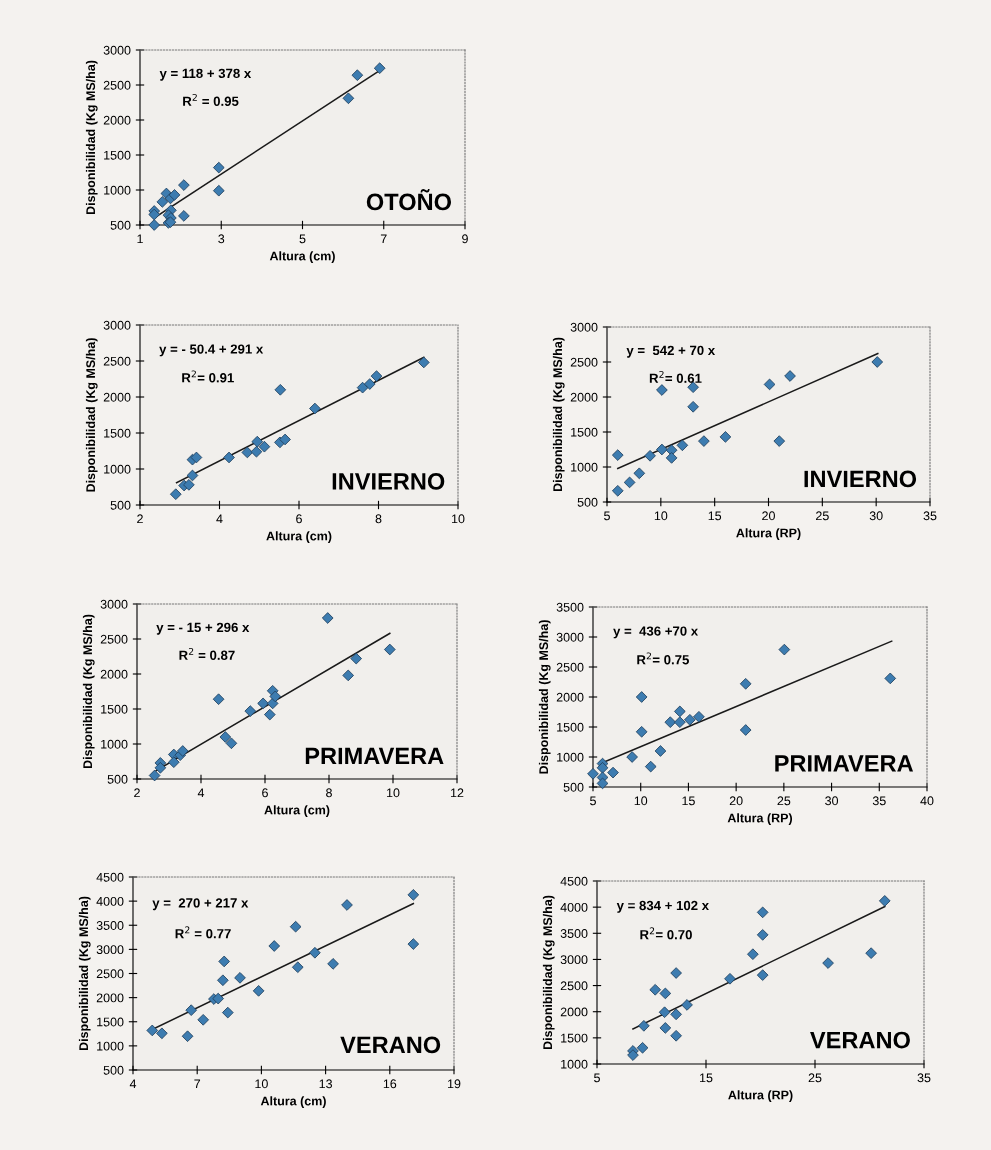 Image resolution: width=991 pixels, height=1150 pixels. I want to click on x-tick-label: 6, so click(299, 519).